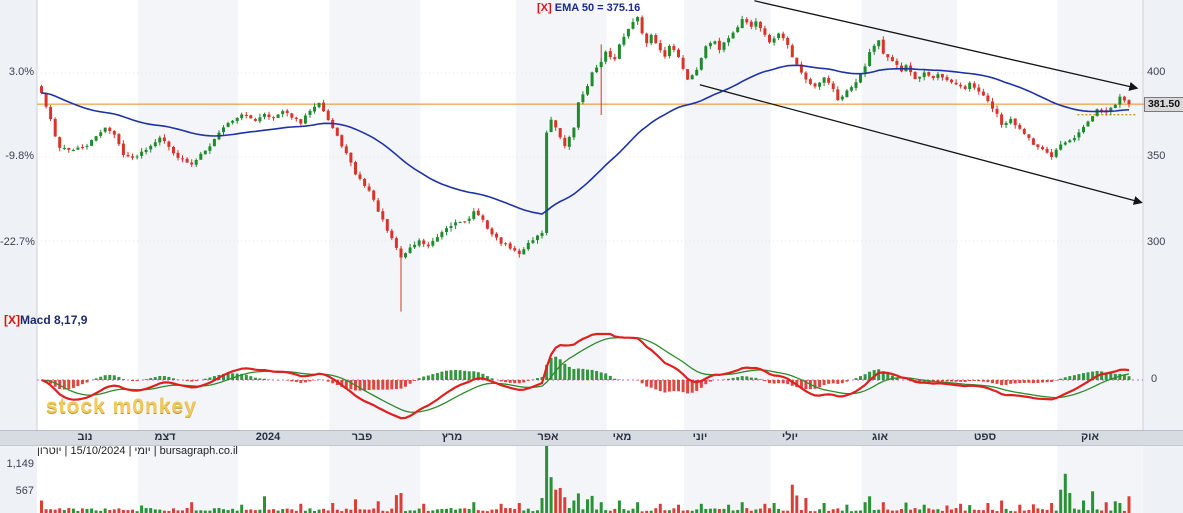  What do you see at coordinates (1163, 104) in the screenshot?
I see `last-price-label: 381.50` at bounding box center [1163, 104].